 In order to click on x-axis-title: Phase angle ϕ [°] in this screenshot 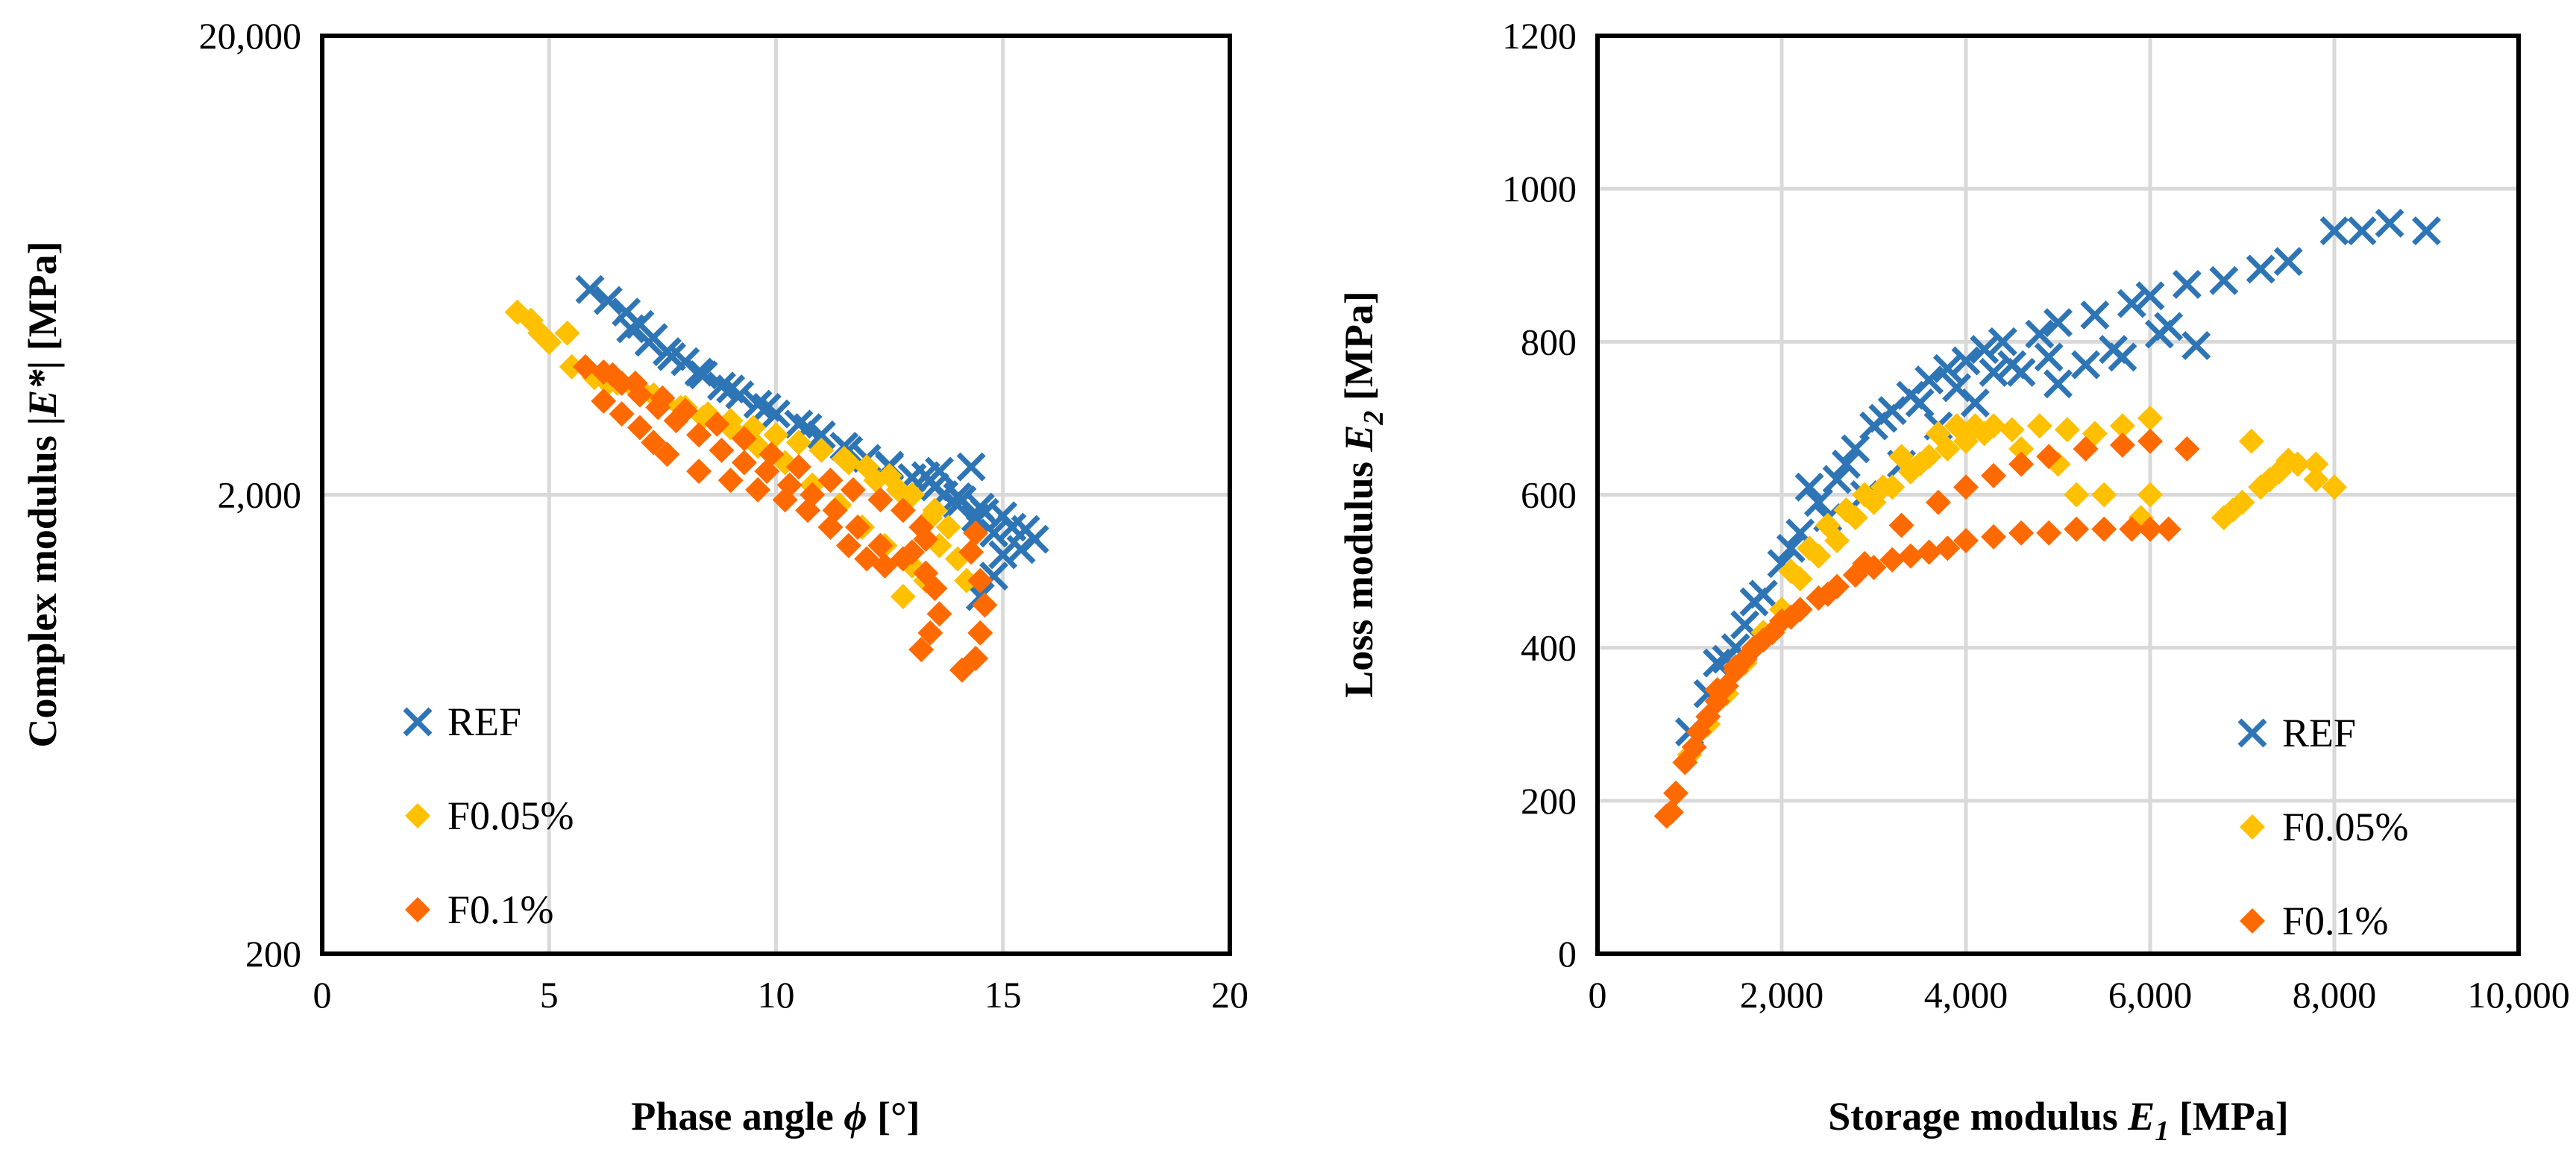, I will do `click(775, 1116)`.